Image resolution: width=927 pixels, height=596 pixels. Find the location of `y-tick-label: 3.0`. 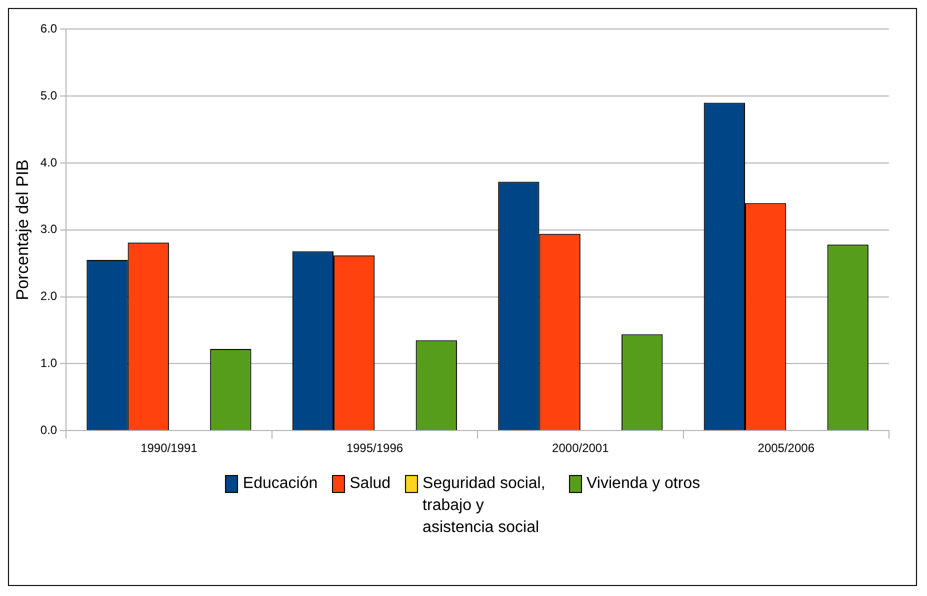

y-tick-label: 3.0 is located at coordinates (49, 229).